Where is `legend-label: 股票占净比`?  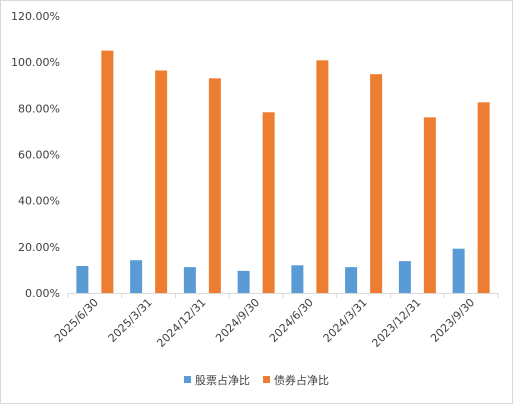
legend-label: 股票占净比 is located at coordinates (222, 380).